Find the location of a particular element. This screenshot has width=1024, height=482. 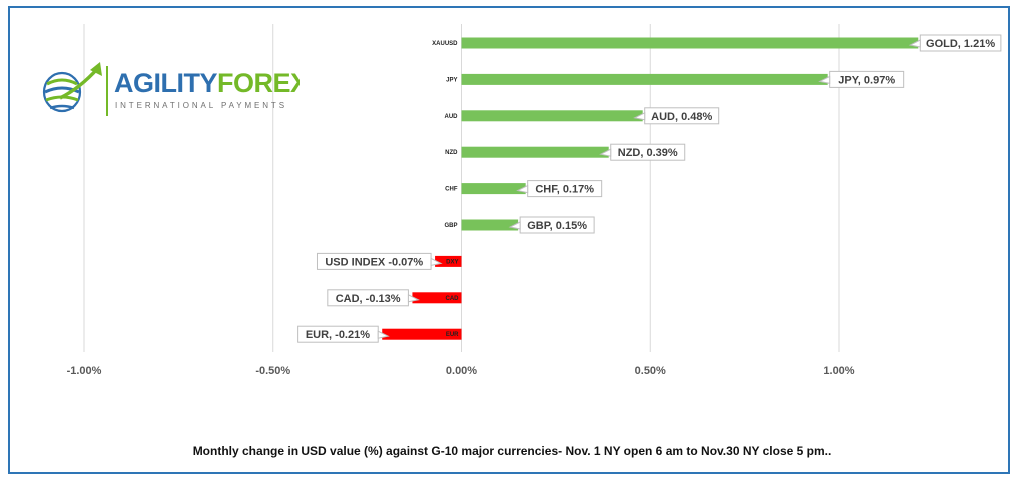

category-label: GBP is located at coordinates (450, 226).